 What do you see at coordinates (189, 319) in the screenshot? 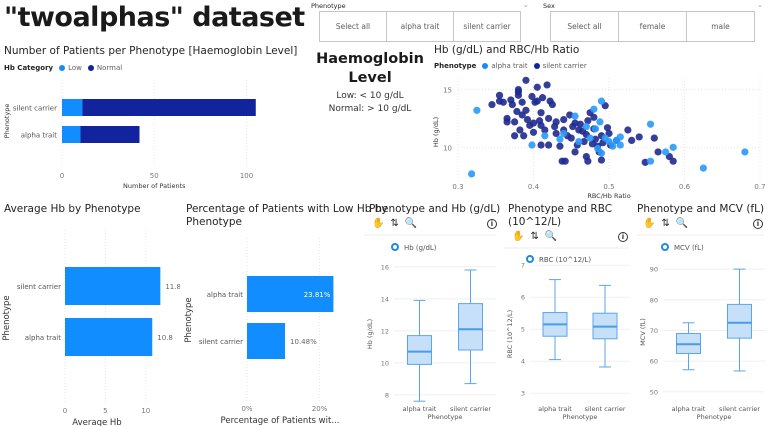
I see `y-axis-title: Phenotype` at bounding box center [189, 319].